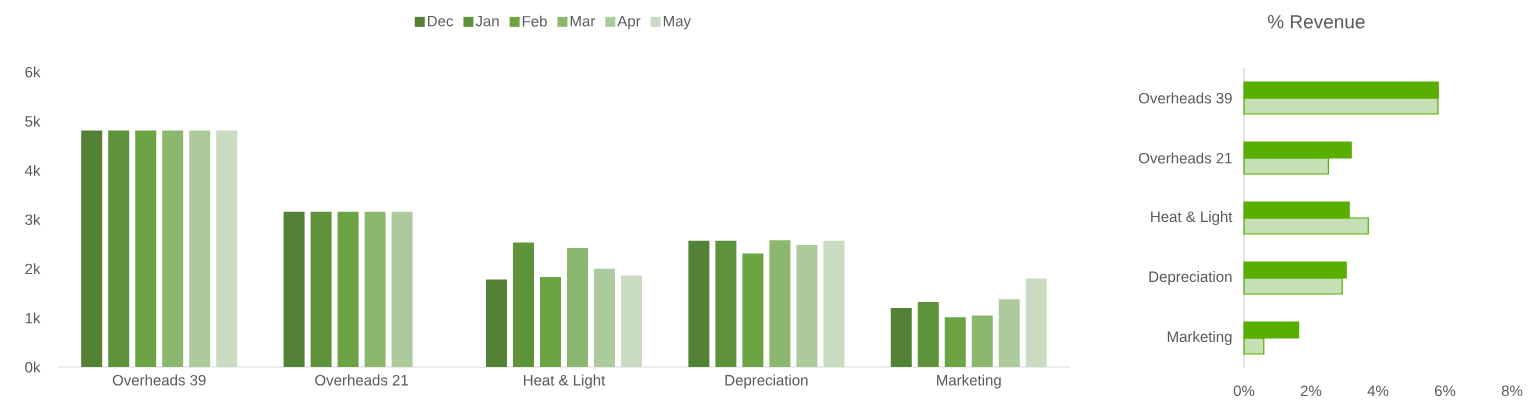  I want to click on x-tick-label: Marketing, so click(969, 381).